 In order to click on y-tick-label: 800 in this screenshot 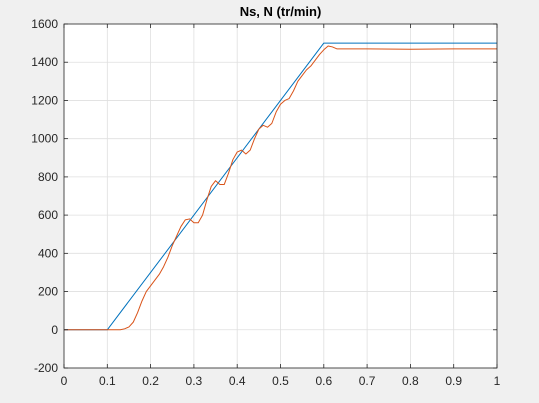, I will do `click(48, 177)`.